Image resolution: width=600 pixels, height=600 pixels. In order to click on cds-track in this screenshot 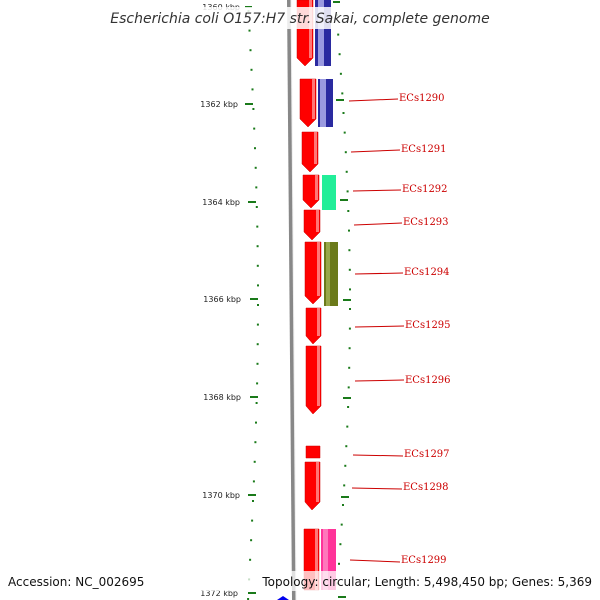, I will do `click(309, 295)`.